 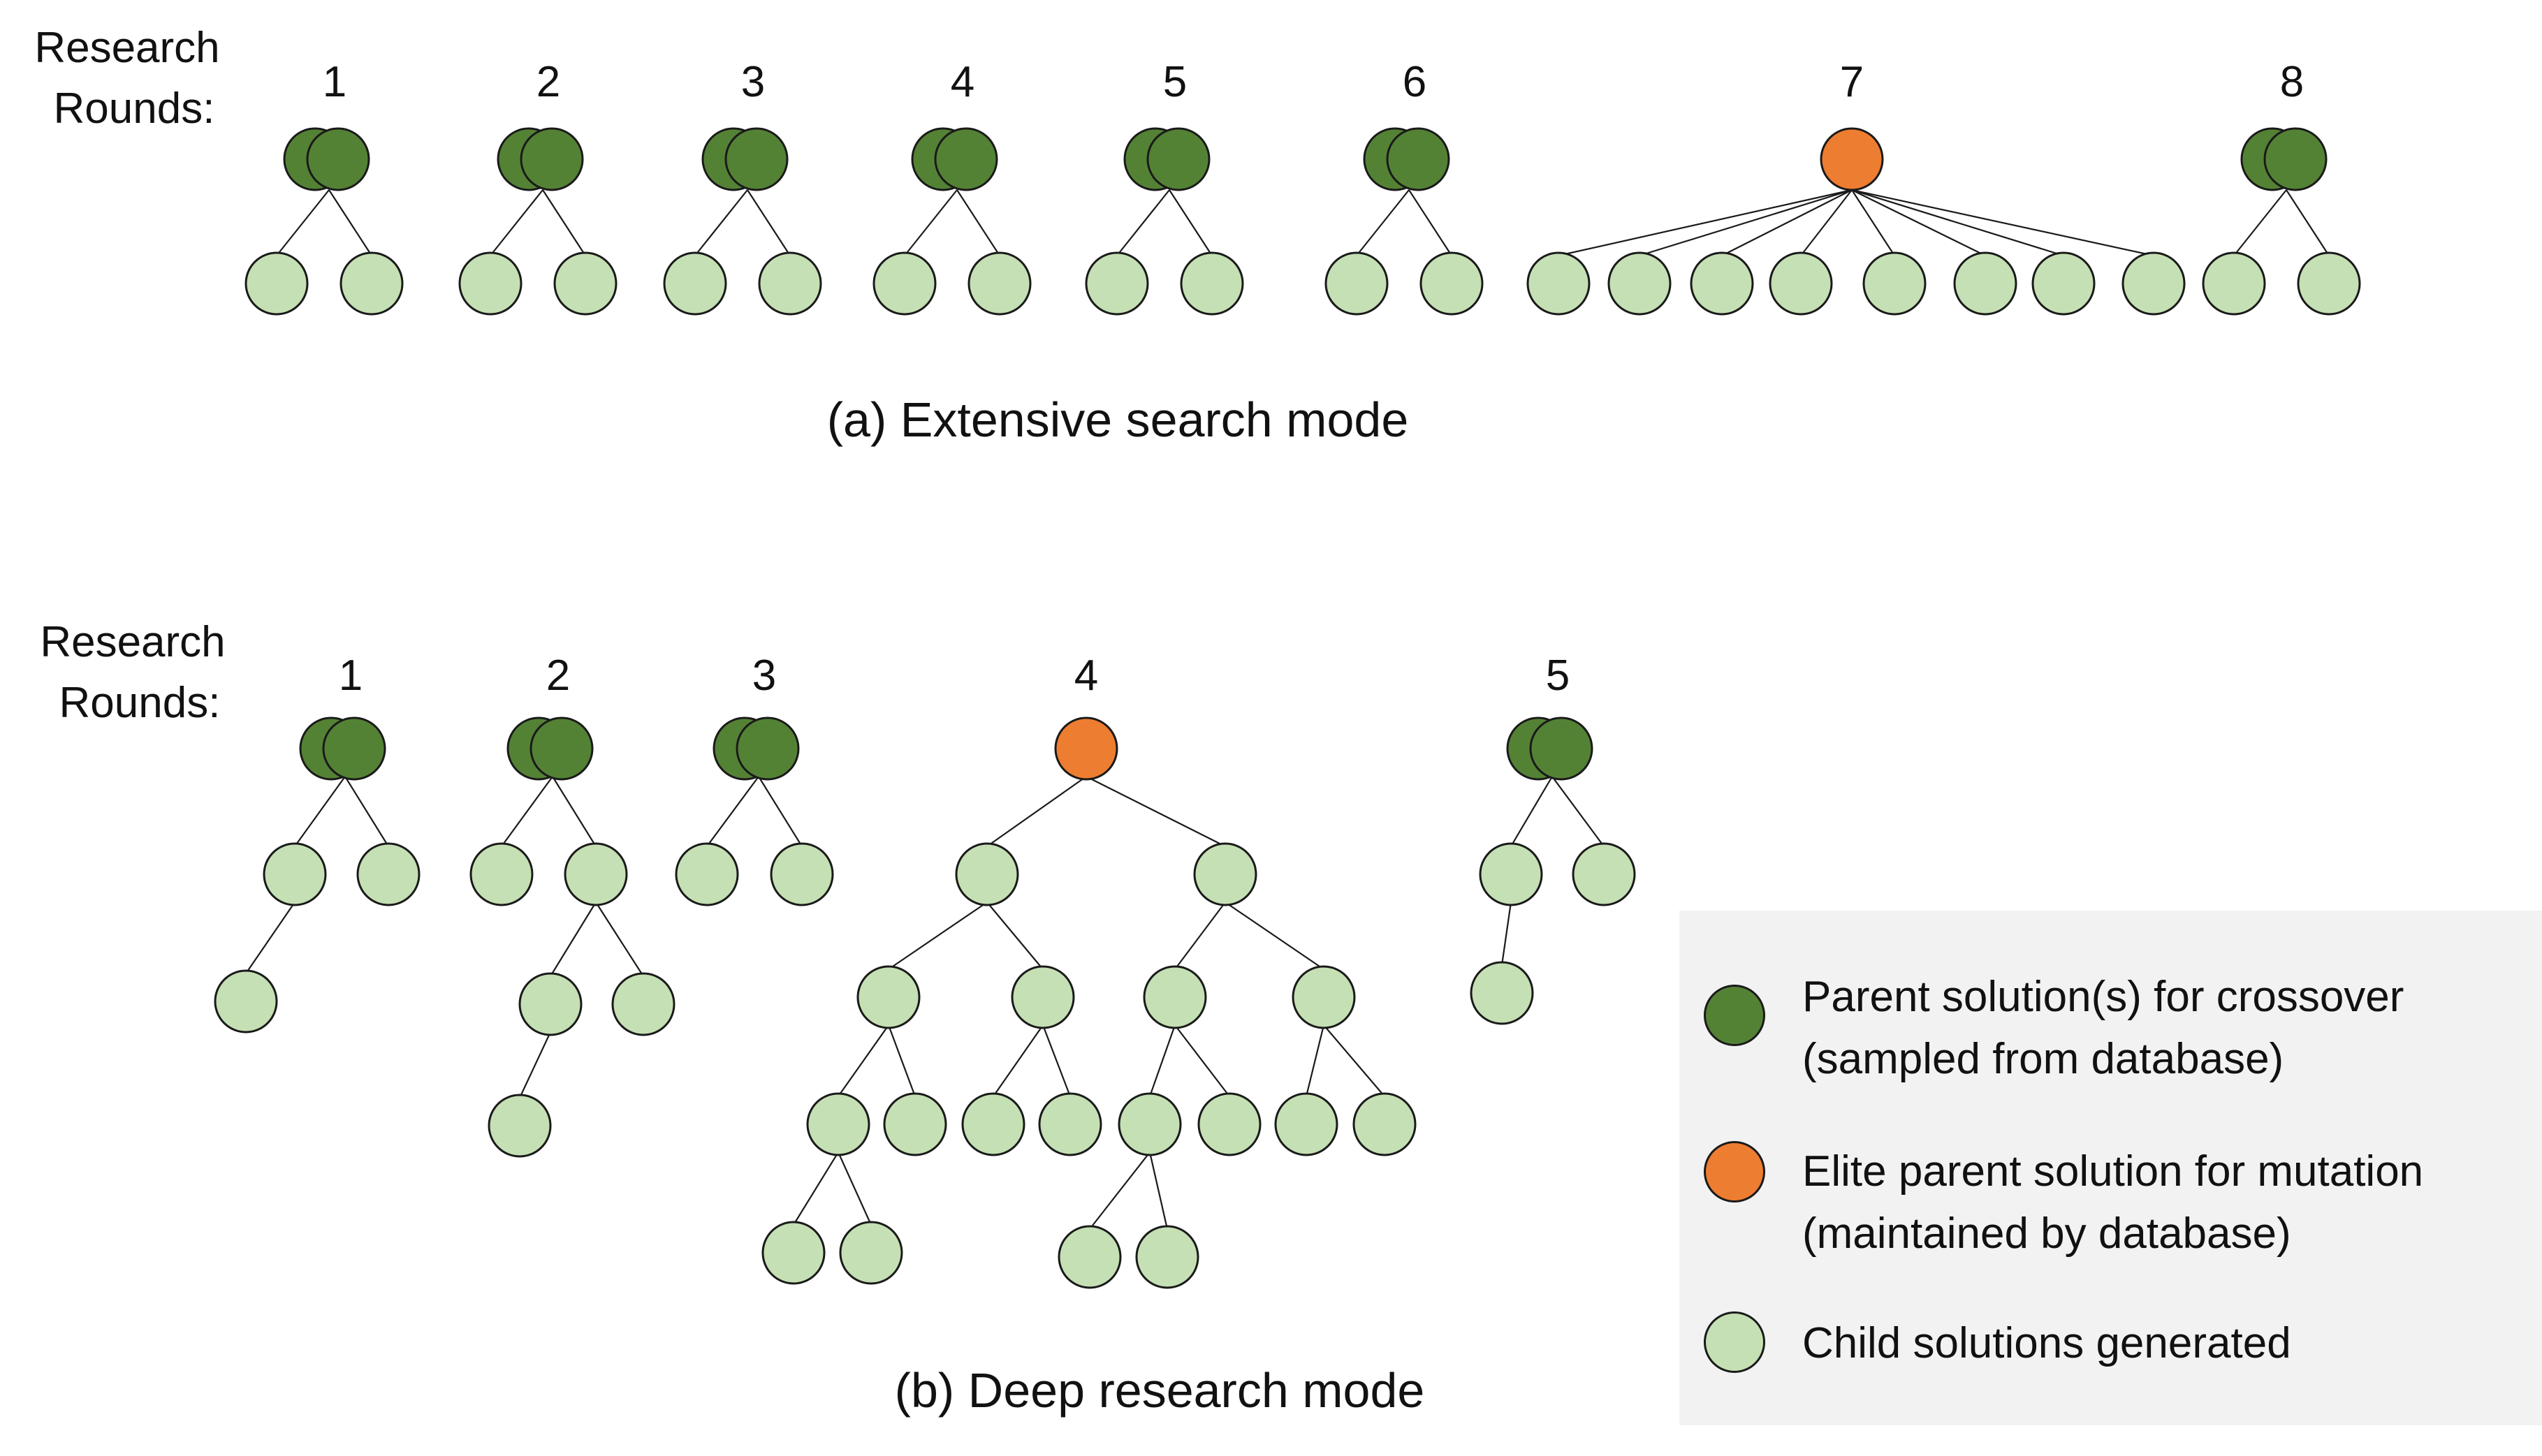 What do you see at coordinates (133, 642) in the screenshot?
I see `panel-b-rounds-label-line1: Research` at bounding box center [133, 642].